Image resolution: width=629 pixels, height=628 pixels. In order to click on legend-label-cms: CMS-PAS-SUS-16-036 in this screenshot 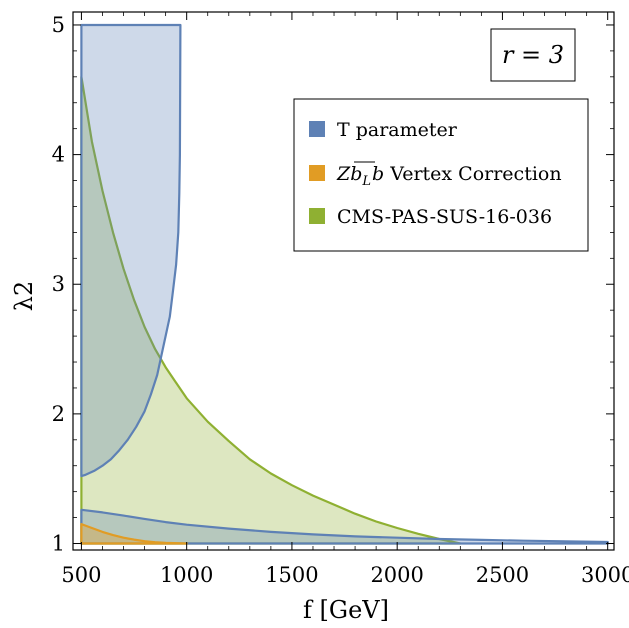, I will do `click(444, 217)`.